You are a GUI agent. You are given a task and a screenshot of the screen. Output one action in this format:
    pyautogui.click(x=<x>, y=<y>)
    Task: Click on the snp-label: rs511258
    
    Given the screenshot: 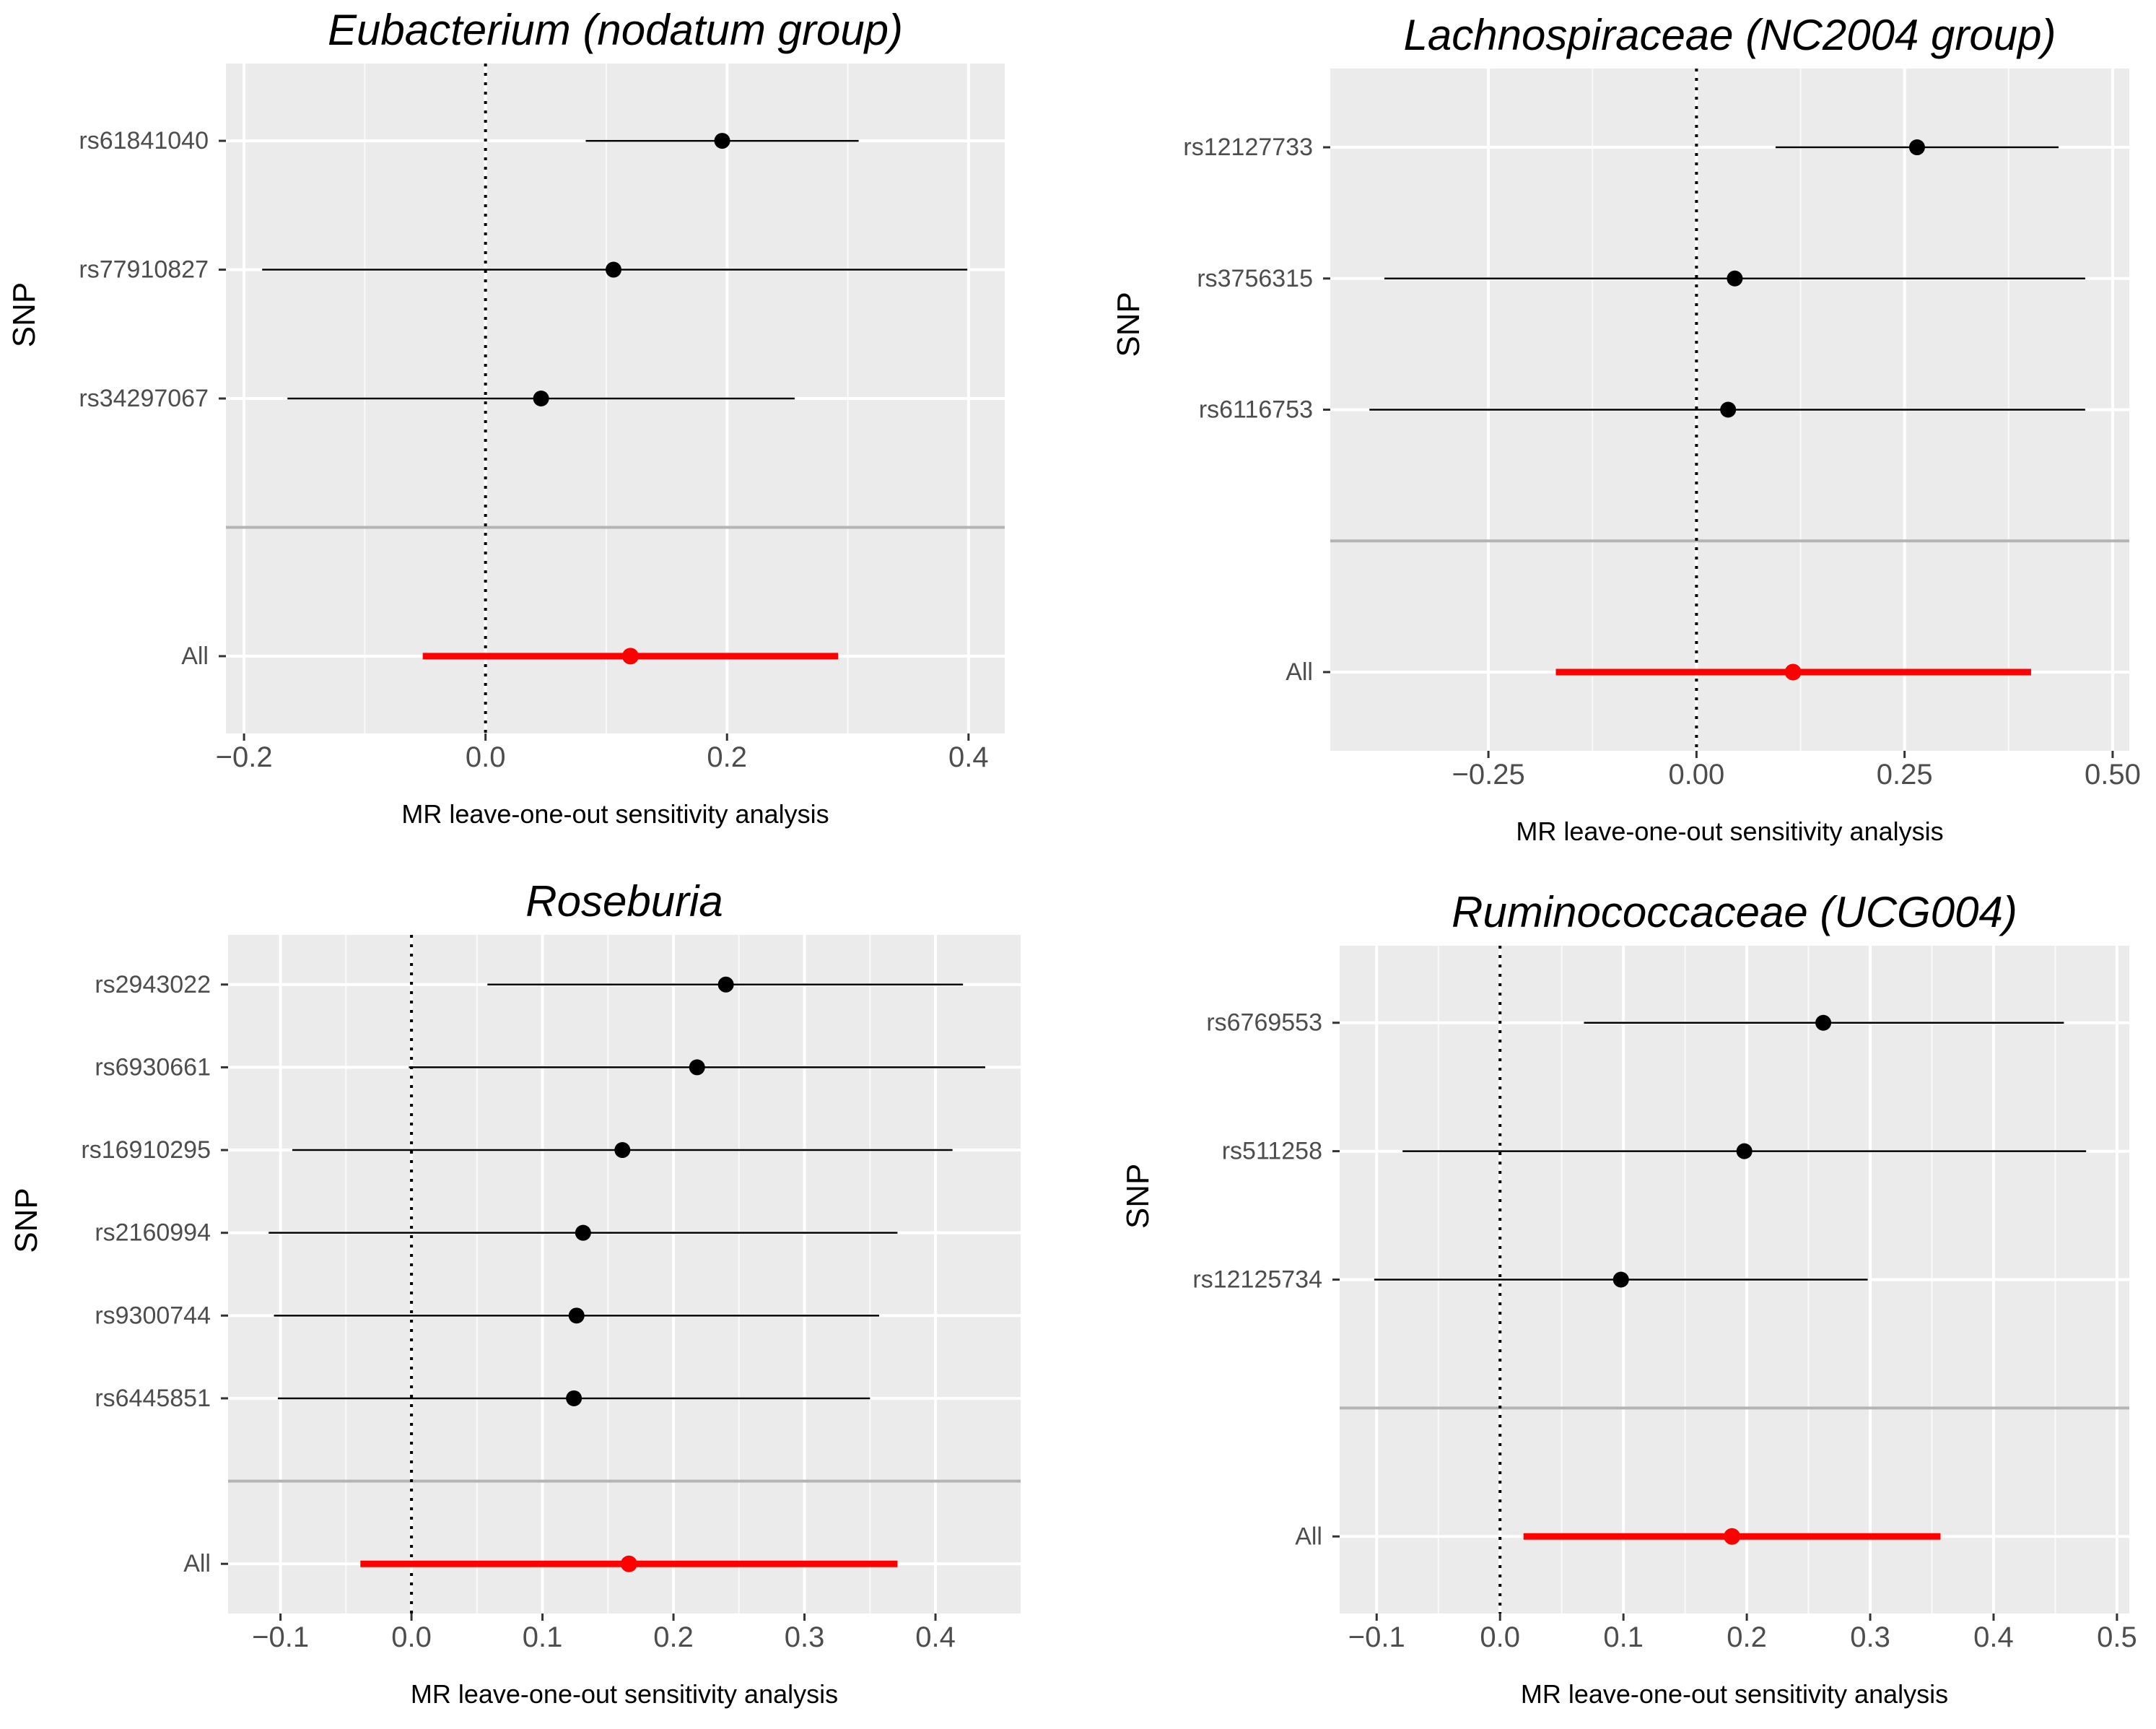 What is the action you would take?
    pyautogui.click(x=1272, y=1151)
    